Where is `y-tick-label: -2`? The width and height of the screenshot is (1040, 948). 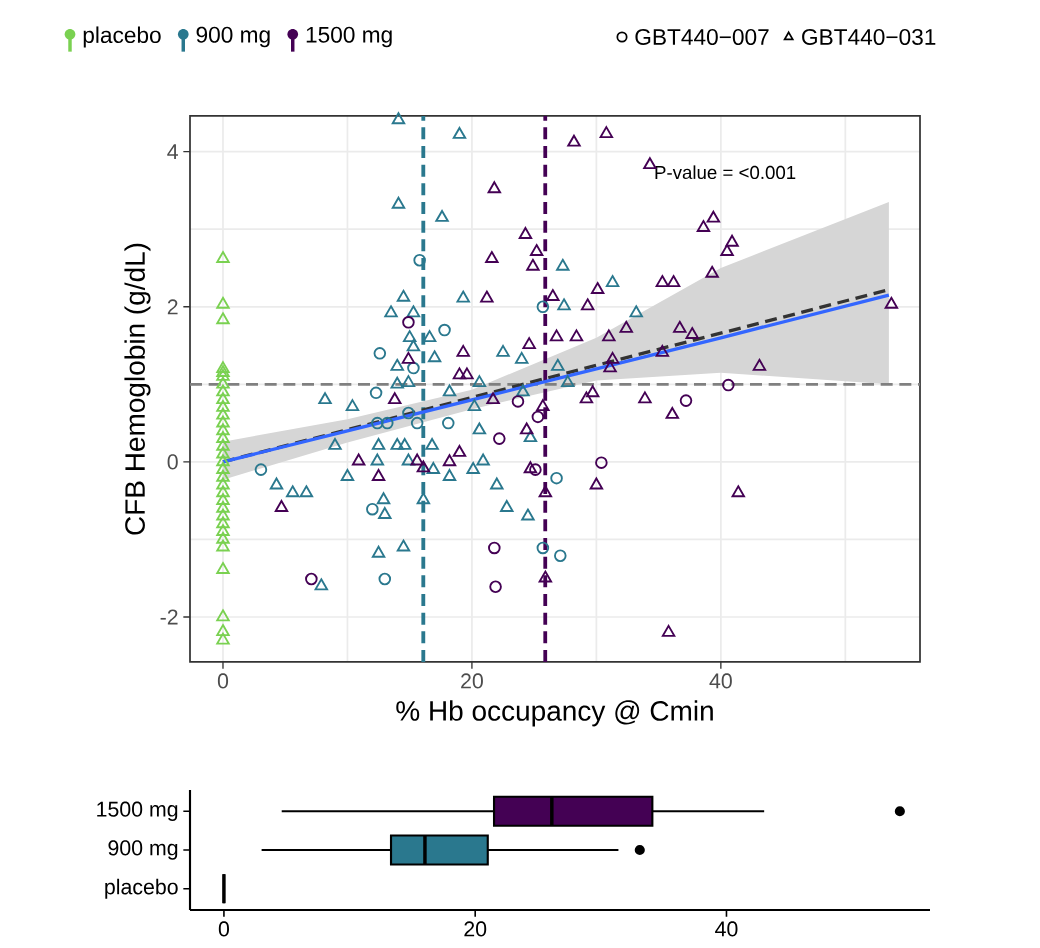
y-tick-label: -2 is located at coordinates (169, 617).